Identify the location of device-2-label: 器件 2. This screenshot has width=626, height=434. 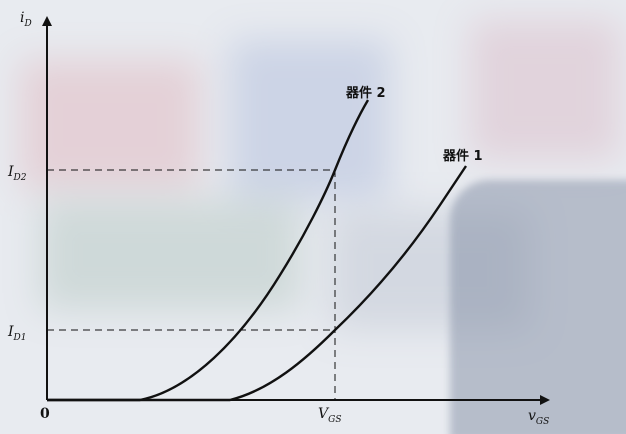
(365, 93).